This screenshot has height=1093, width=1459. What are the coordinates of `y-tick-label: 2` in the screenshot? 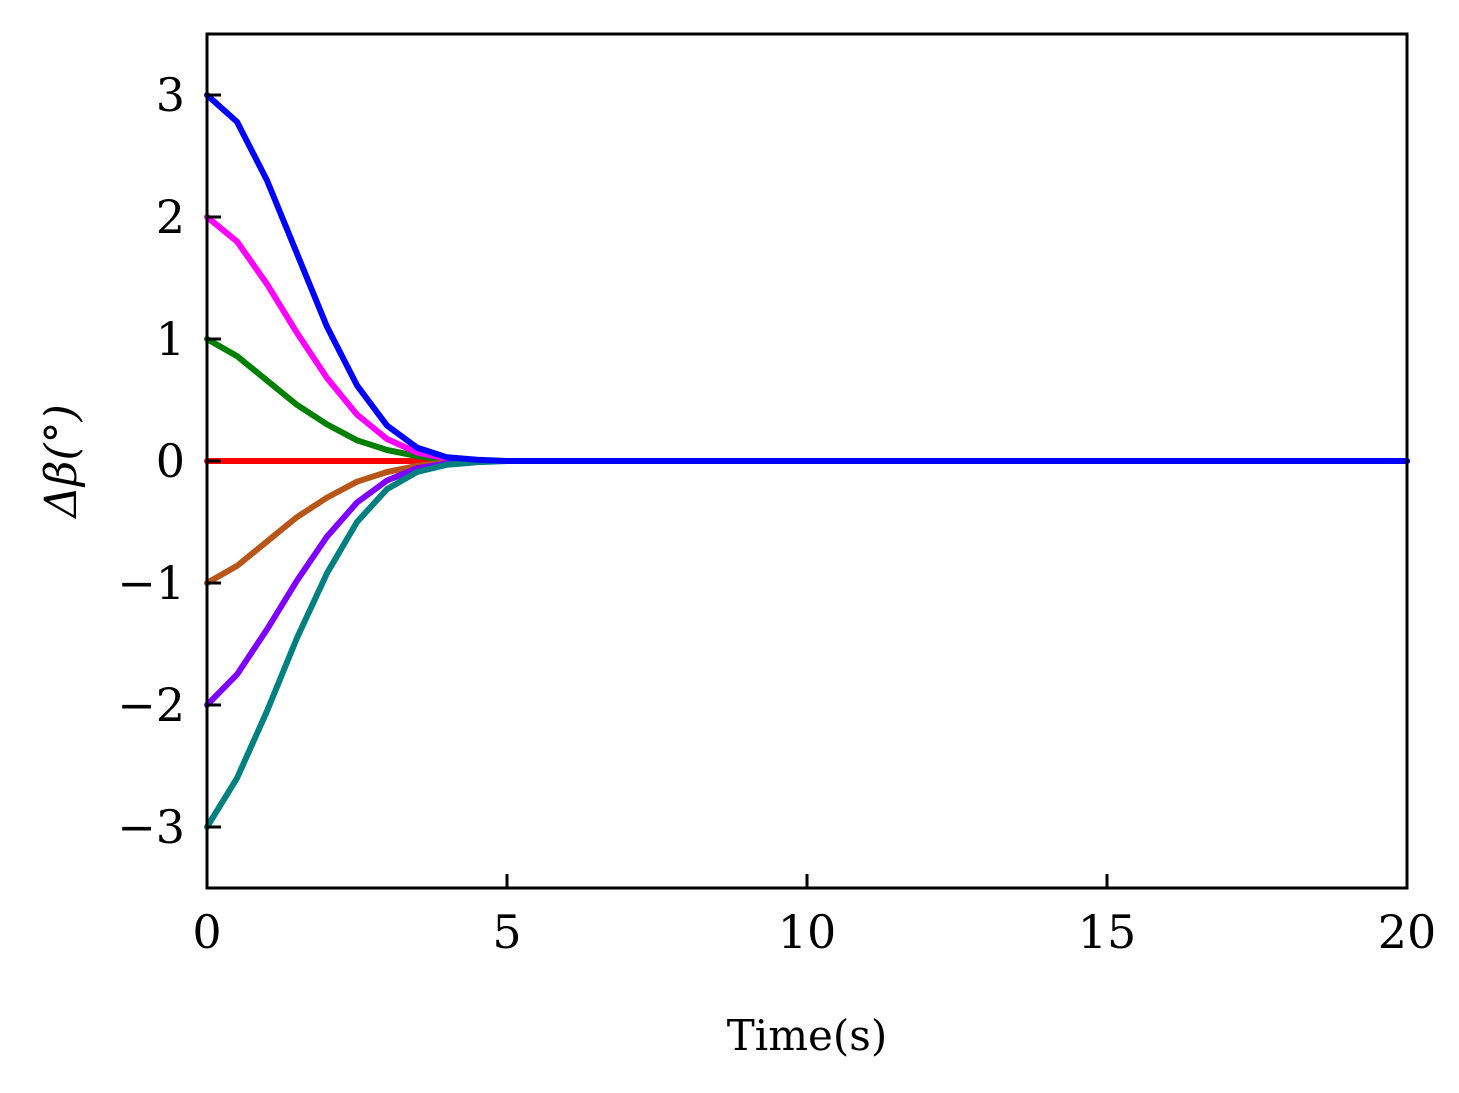 It's located at (170, 217).